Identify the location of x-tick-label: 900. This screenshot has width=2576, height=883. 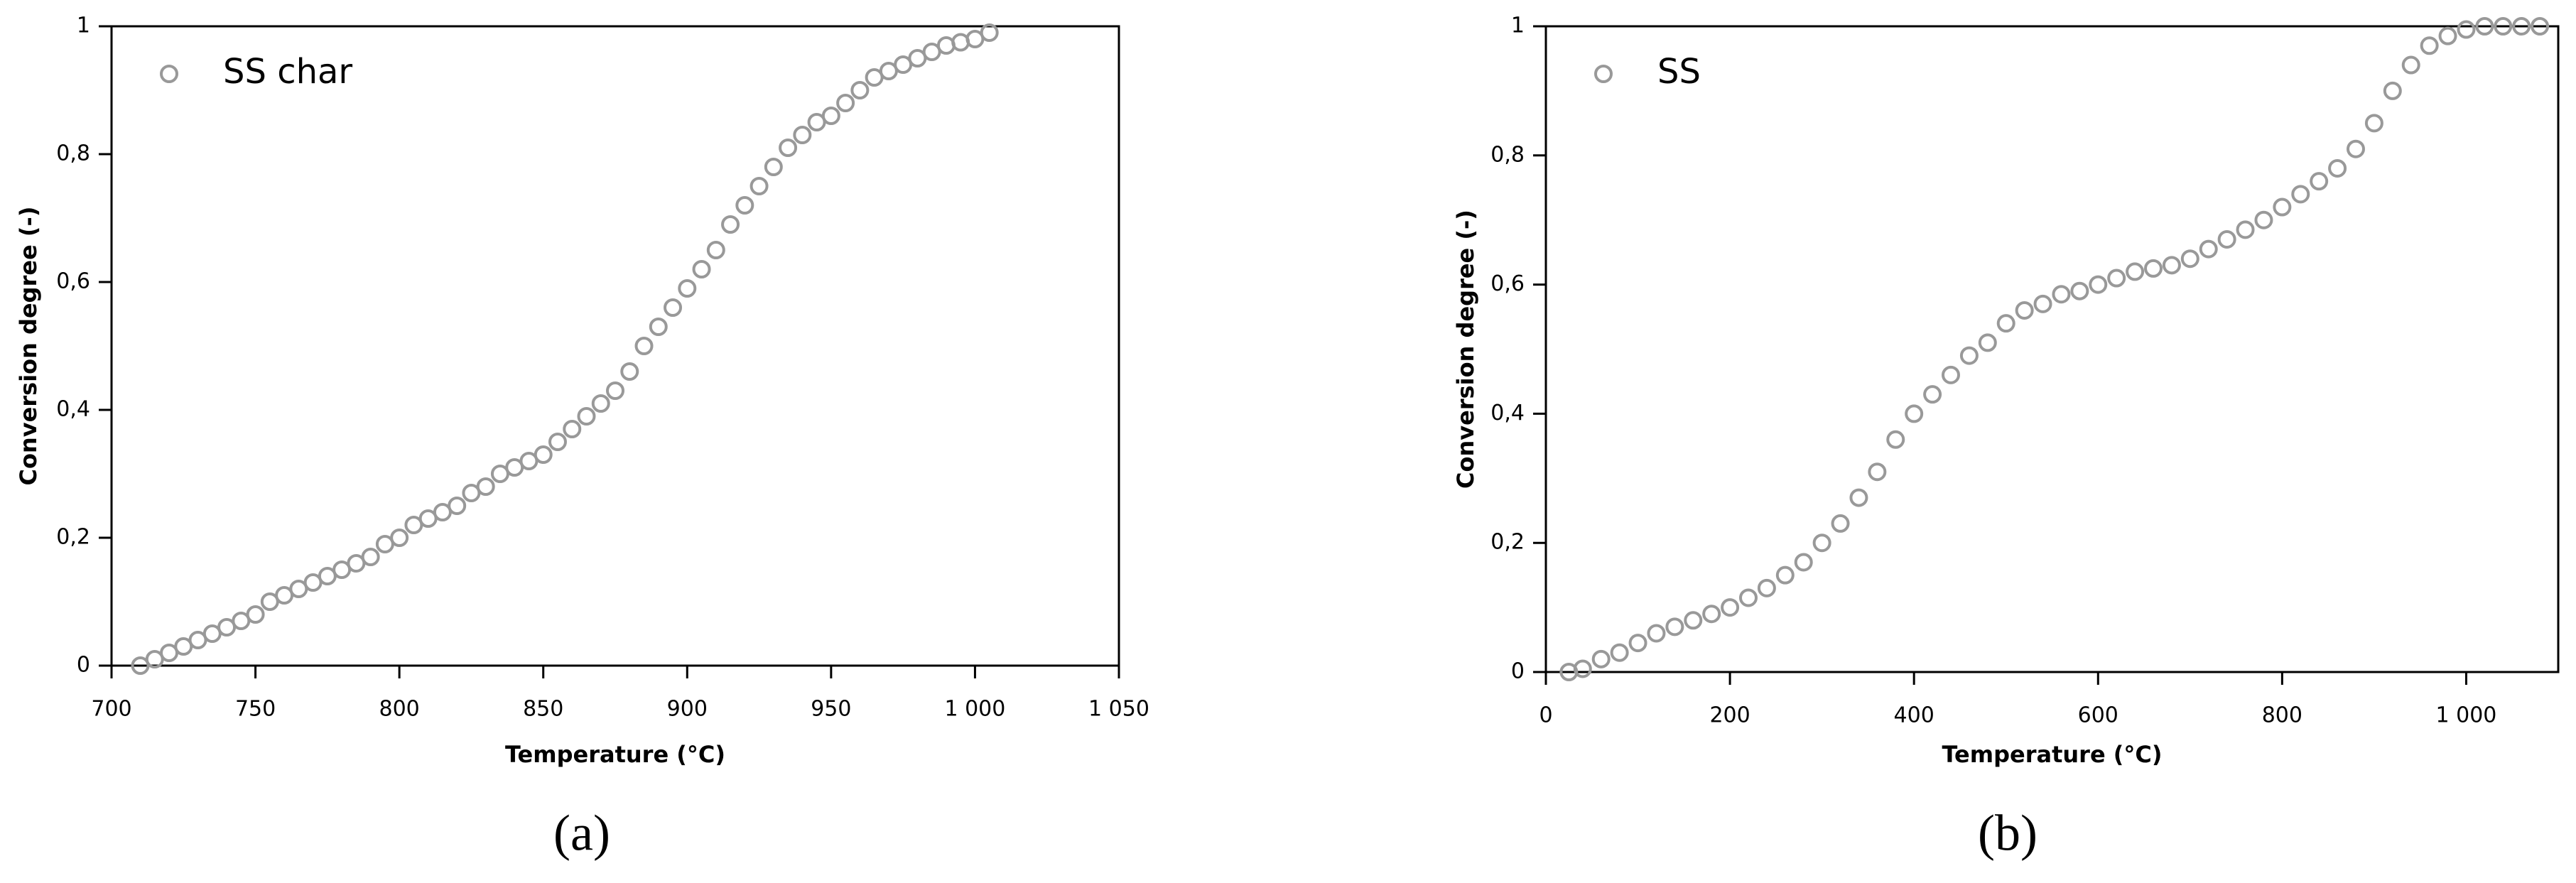
(687, 709).